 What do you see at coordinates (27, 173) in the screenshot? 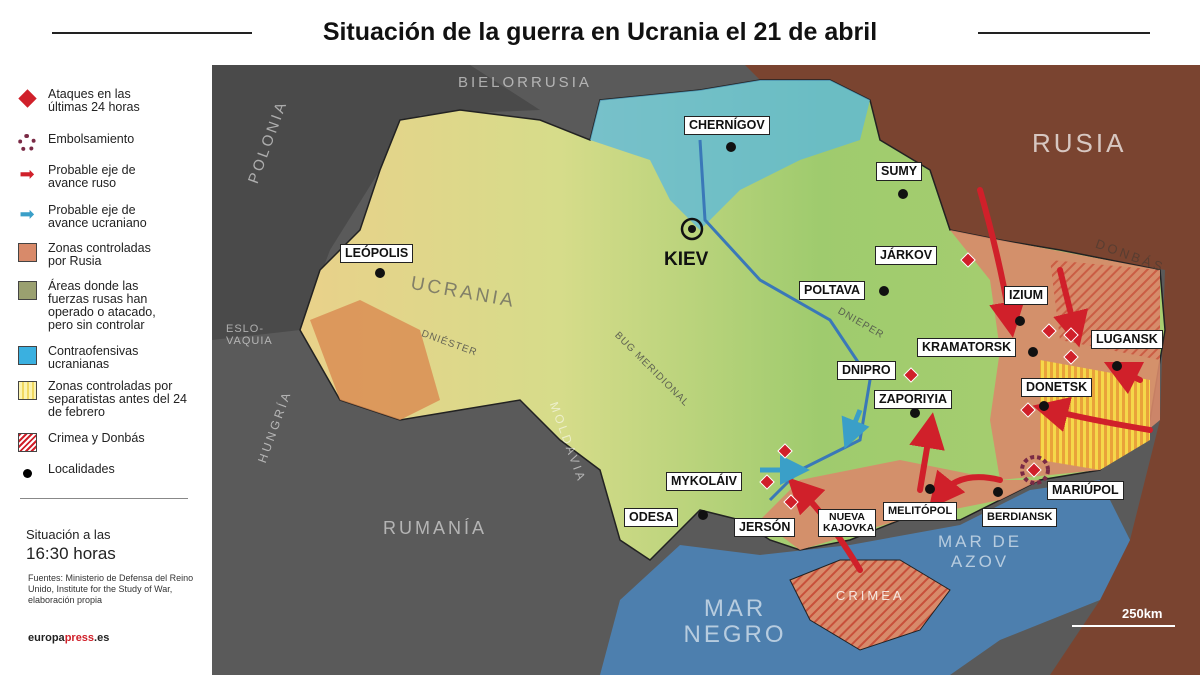
I see `red-arrow-icon: ➡` at bounding box center [27, 173].